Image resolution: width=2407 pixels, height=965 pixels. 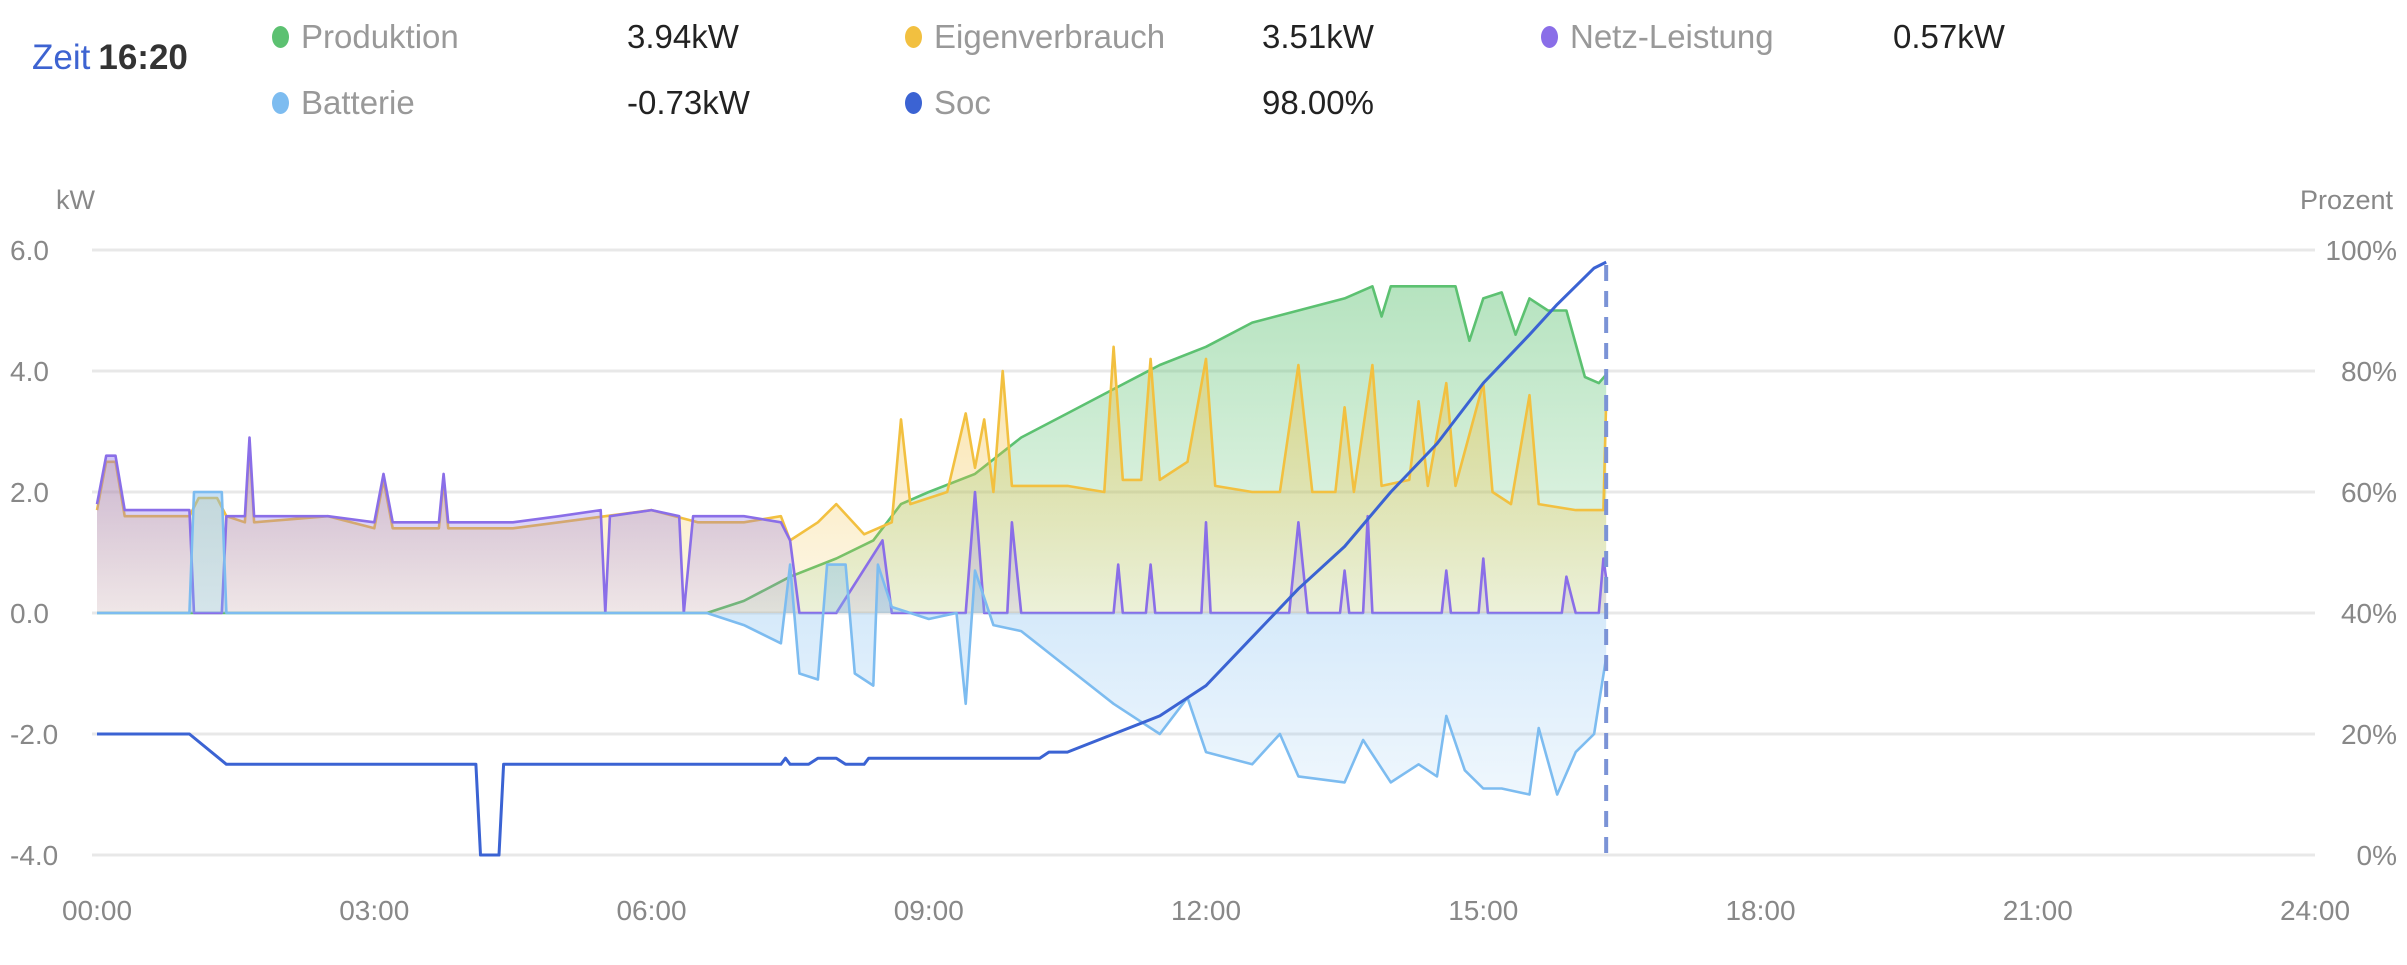 I want to click on x-tick-label: 18:00, so click(x=1760, y=910).